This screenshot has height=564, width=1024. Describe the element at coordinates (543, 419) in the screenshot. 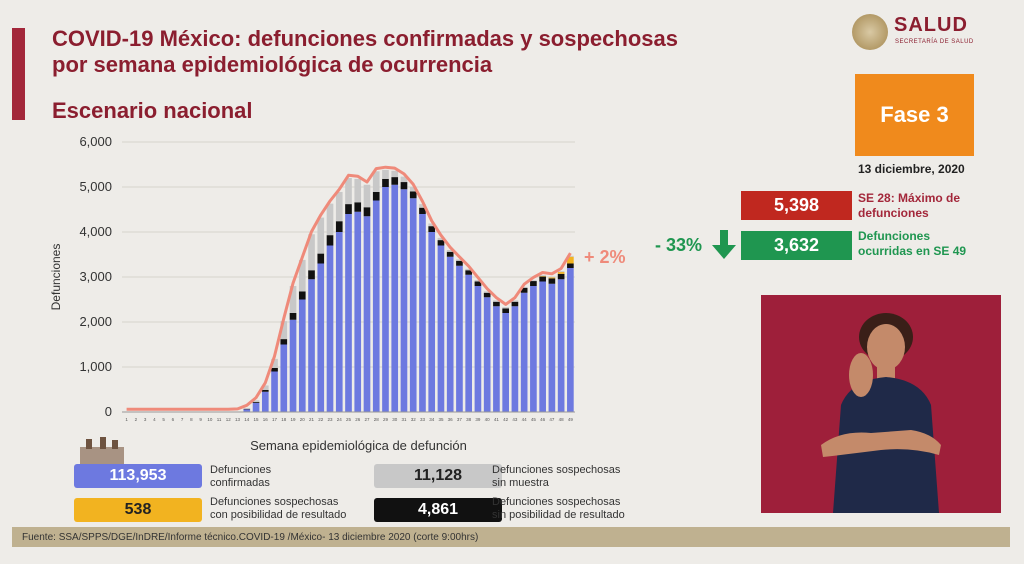

I see `x-tick-label: 46` at that location.